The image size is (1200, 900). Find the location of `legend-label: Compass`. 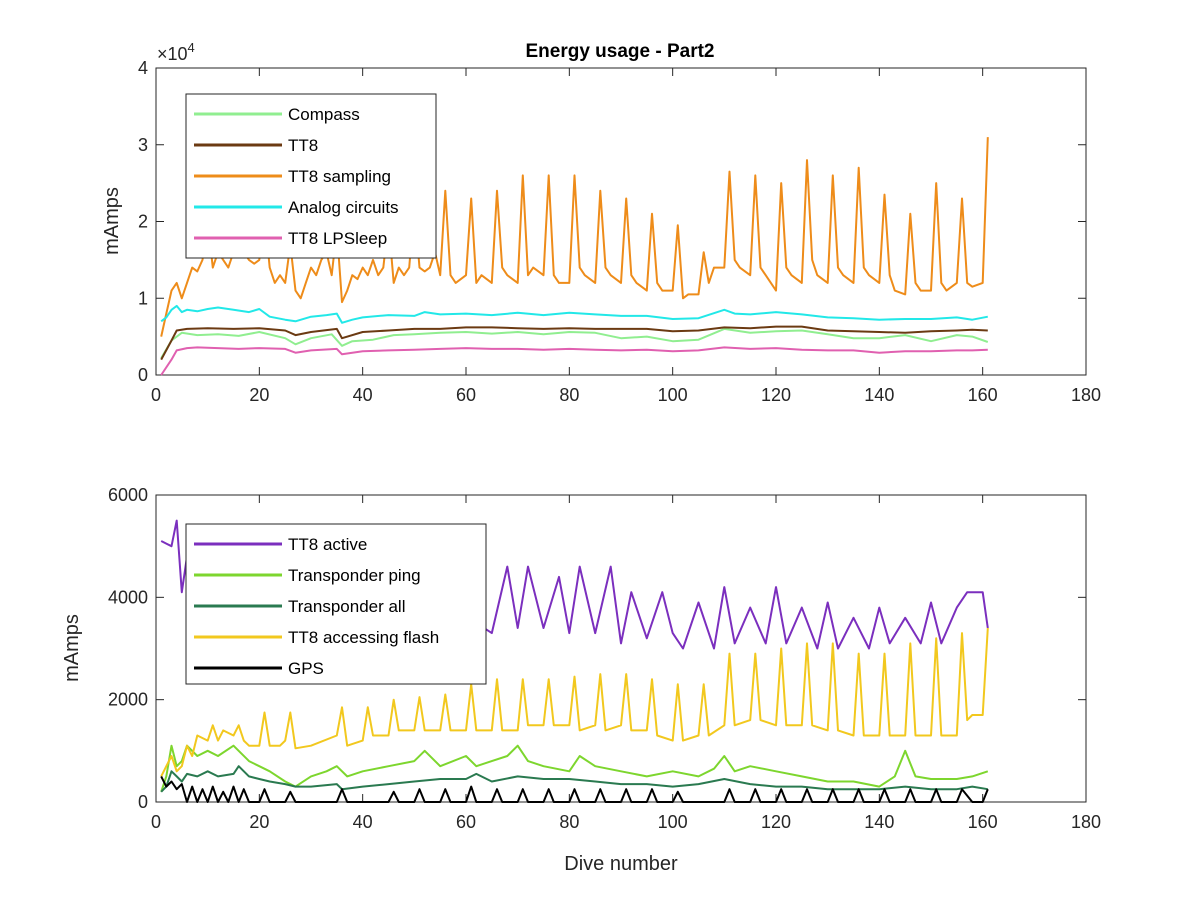

legend-label: Compass is located at coordinates (324, 114).